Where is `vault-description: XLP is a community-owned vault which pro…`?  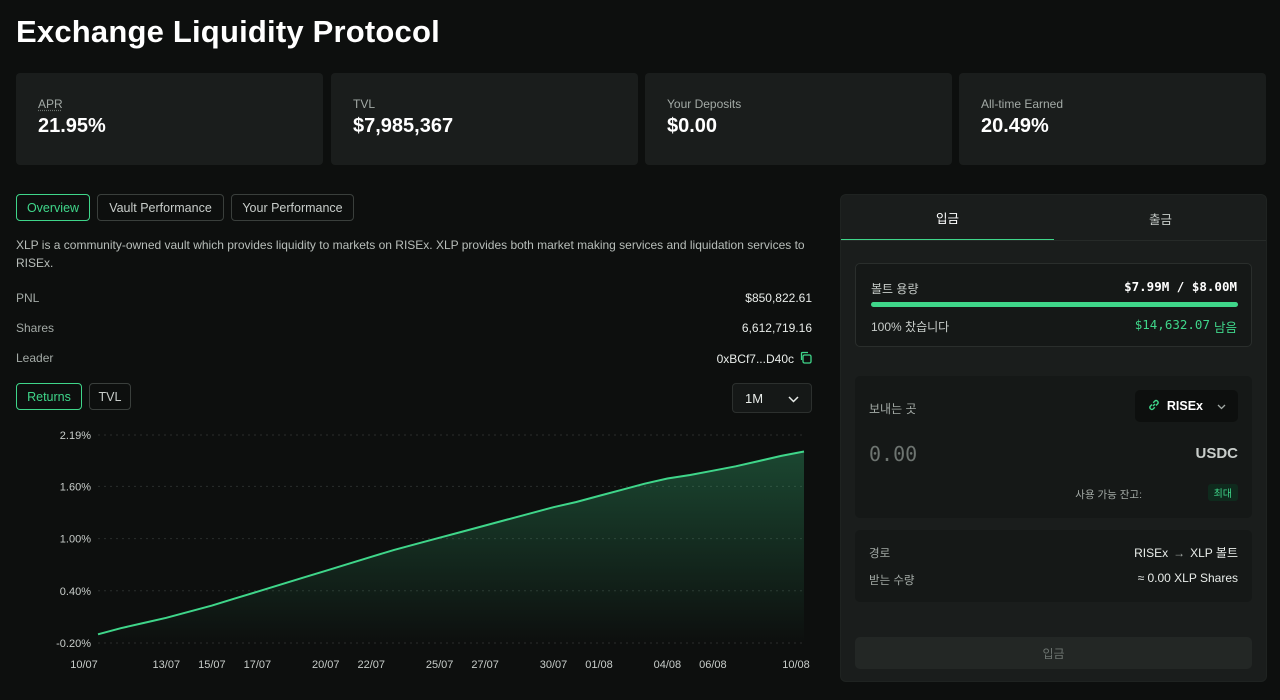
vault-description: XLP is a community-owned vault which pro… is located at coordinates (410, 254).